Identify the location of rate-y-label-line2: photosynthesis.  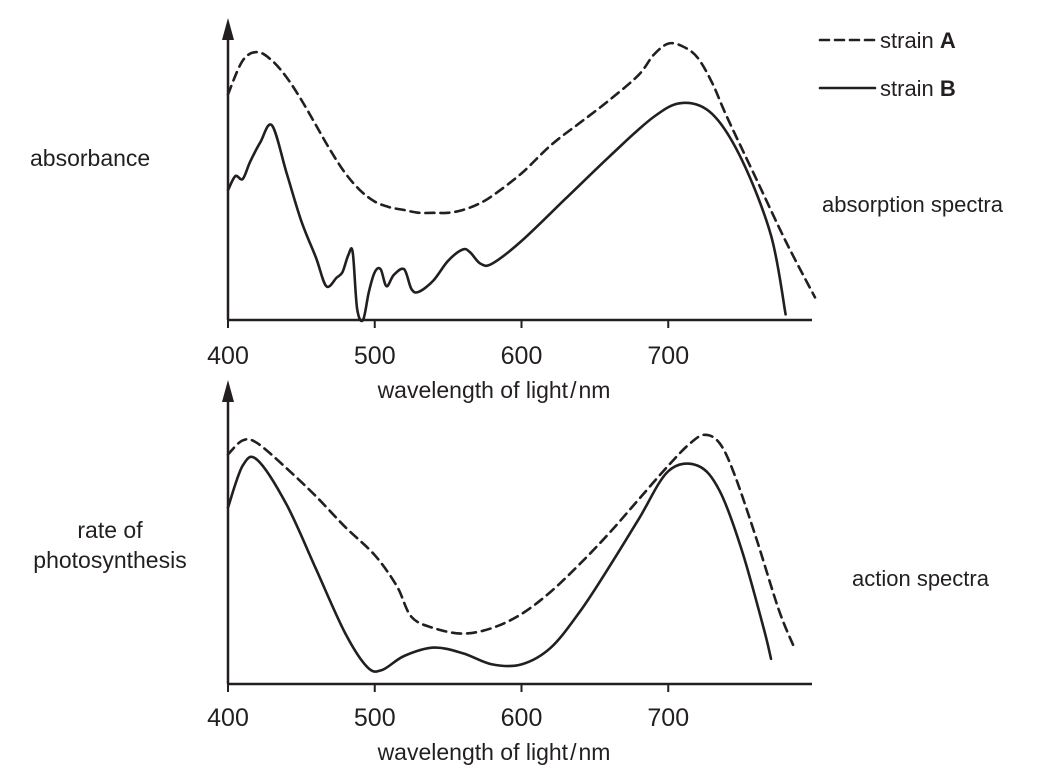
(109, 560).